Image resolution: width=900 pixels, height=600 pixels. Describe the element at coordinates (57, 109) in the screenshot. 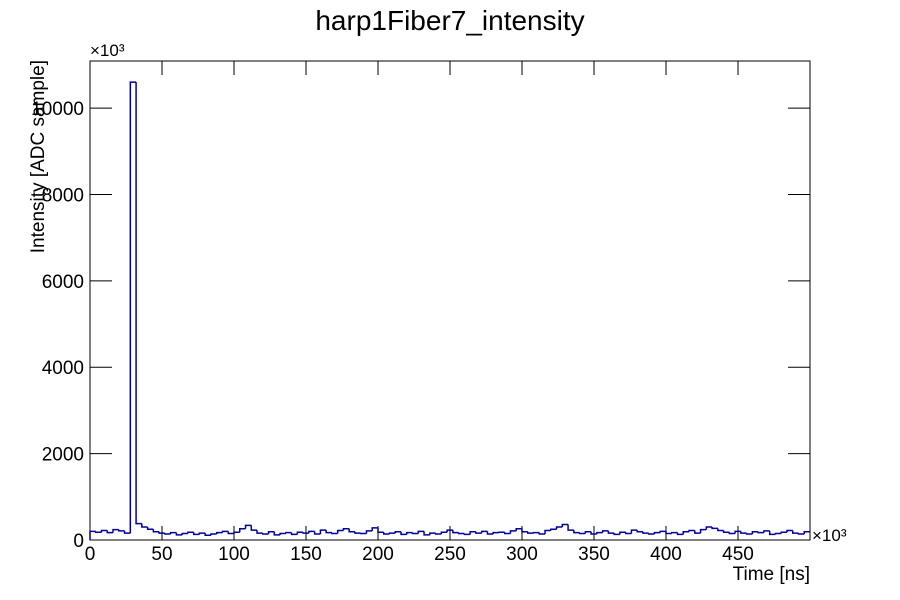

I see `y-tick-label: 10000` at that location.